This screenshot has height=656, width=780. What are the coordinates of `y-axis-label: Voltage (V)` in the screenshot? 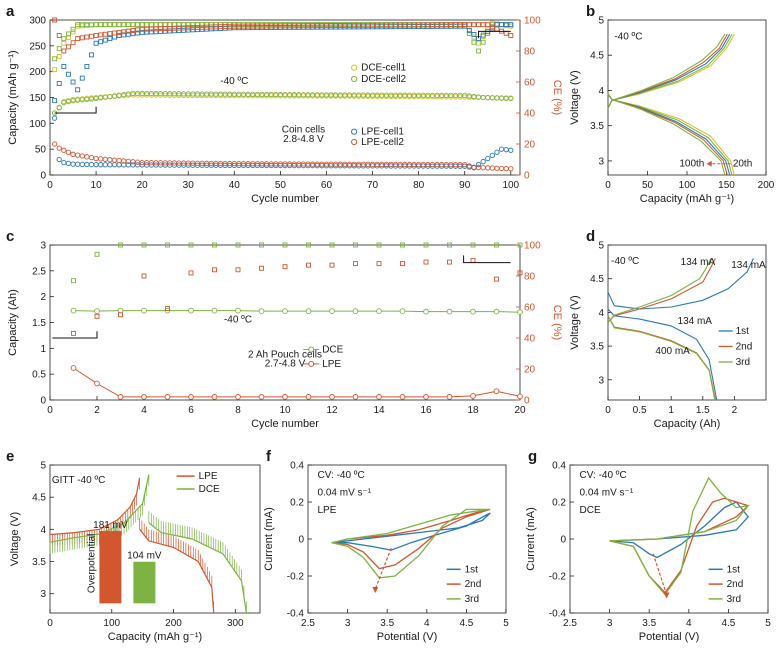 It's located at (575, 322).